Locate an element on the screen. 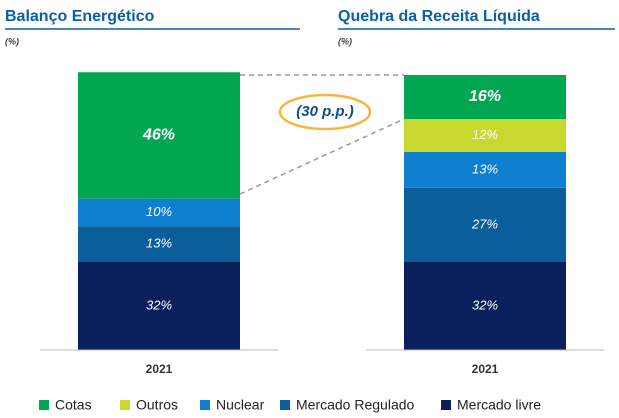 This screenshot has width=619, height=418. legend-label: Outros is located at coordinates (157, 405).